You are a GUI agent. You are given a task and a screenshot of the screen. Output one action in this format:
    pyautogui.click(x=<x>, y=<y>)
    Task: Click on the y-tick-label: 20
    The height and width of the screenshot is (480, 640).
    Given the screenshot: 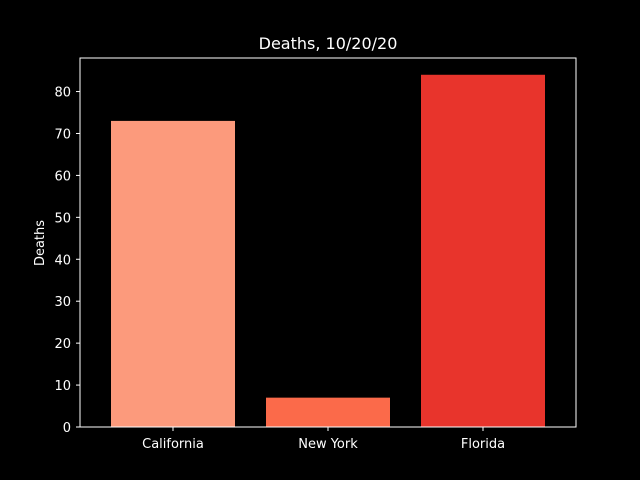 What is the action you would take?
    pyautogui.click(x=62, y=344)
    